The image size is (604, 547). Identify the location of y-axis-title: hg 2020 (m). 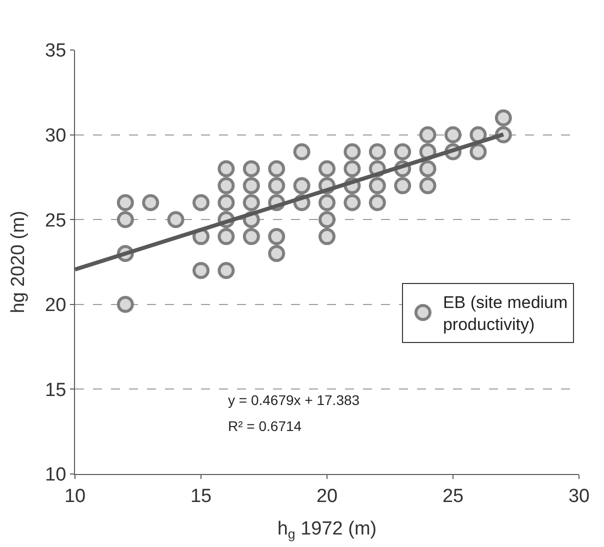
(18, 262).